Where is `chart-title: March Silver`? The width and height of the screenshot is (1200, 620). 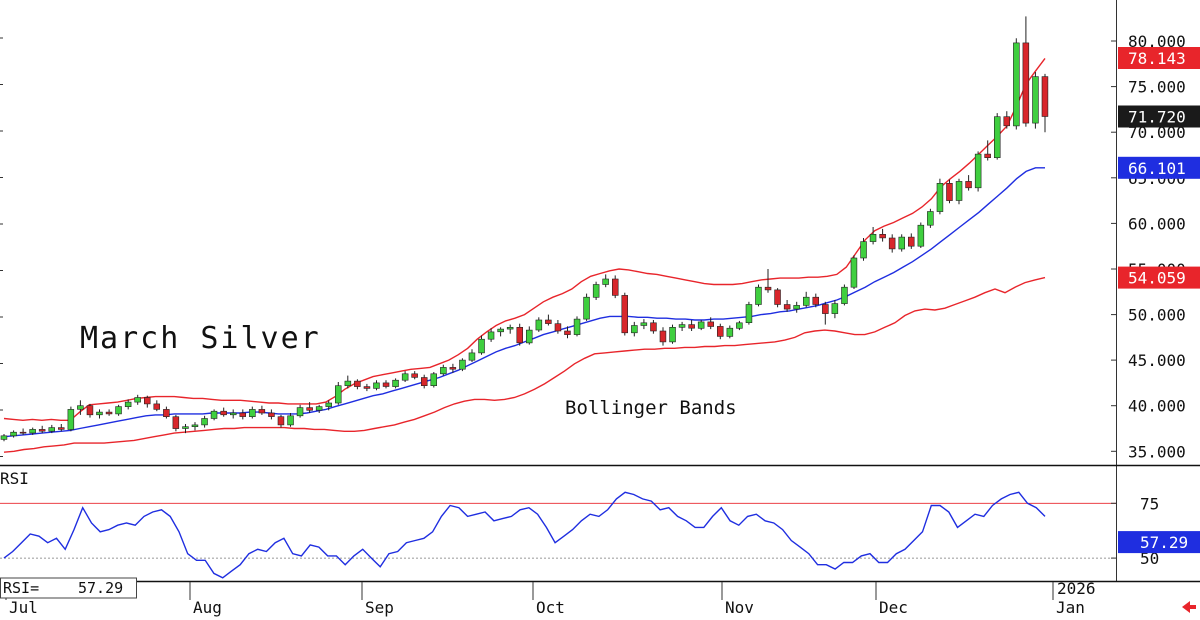
chart-title: March Silver is located at coordinates (200, 338).